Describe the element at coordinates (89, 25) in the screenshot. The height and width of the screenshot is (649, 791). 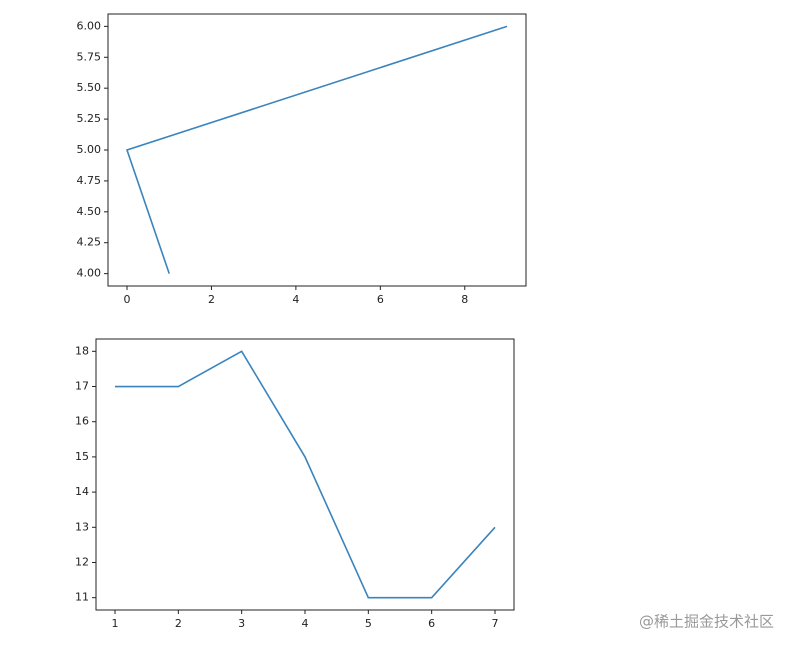
I see `y-tick-label: 6.00` at that location.